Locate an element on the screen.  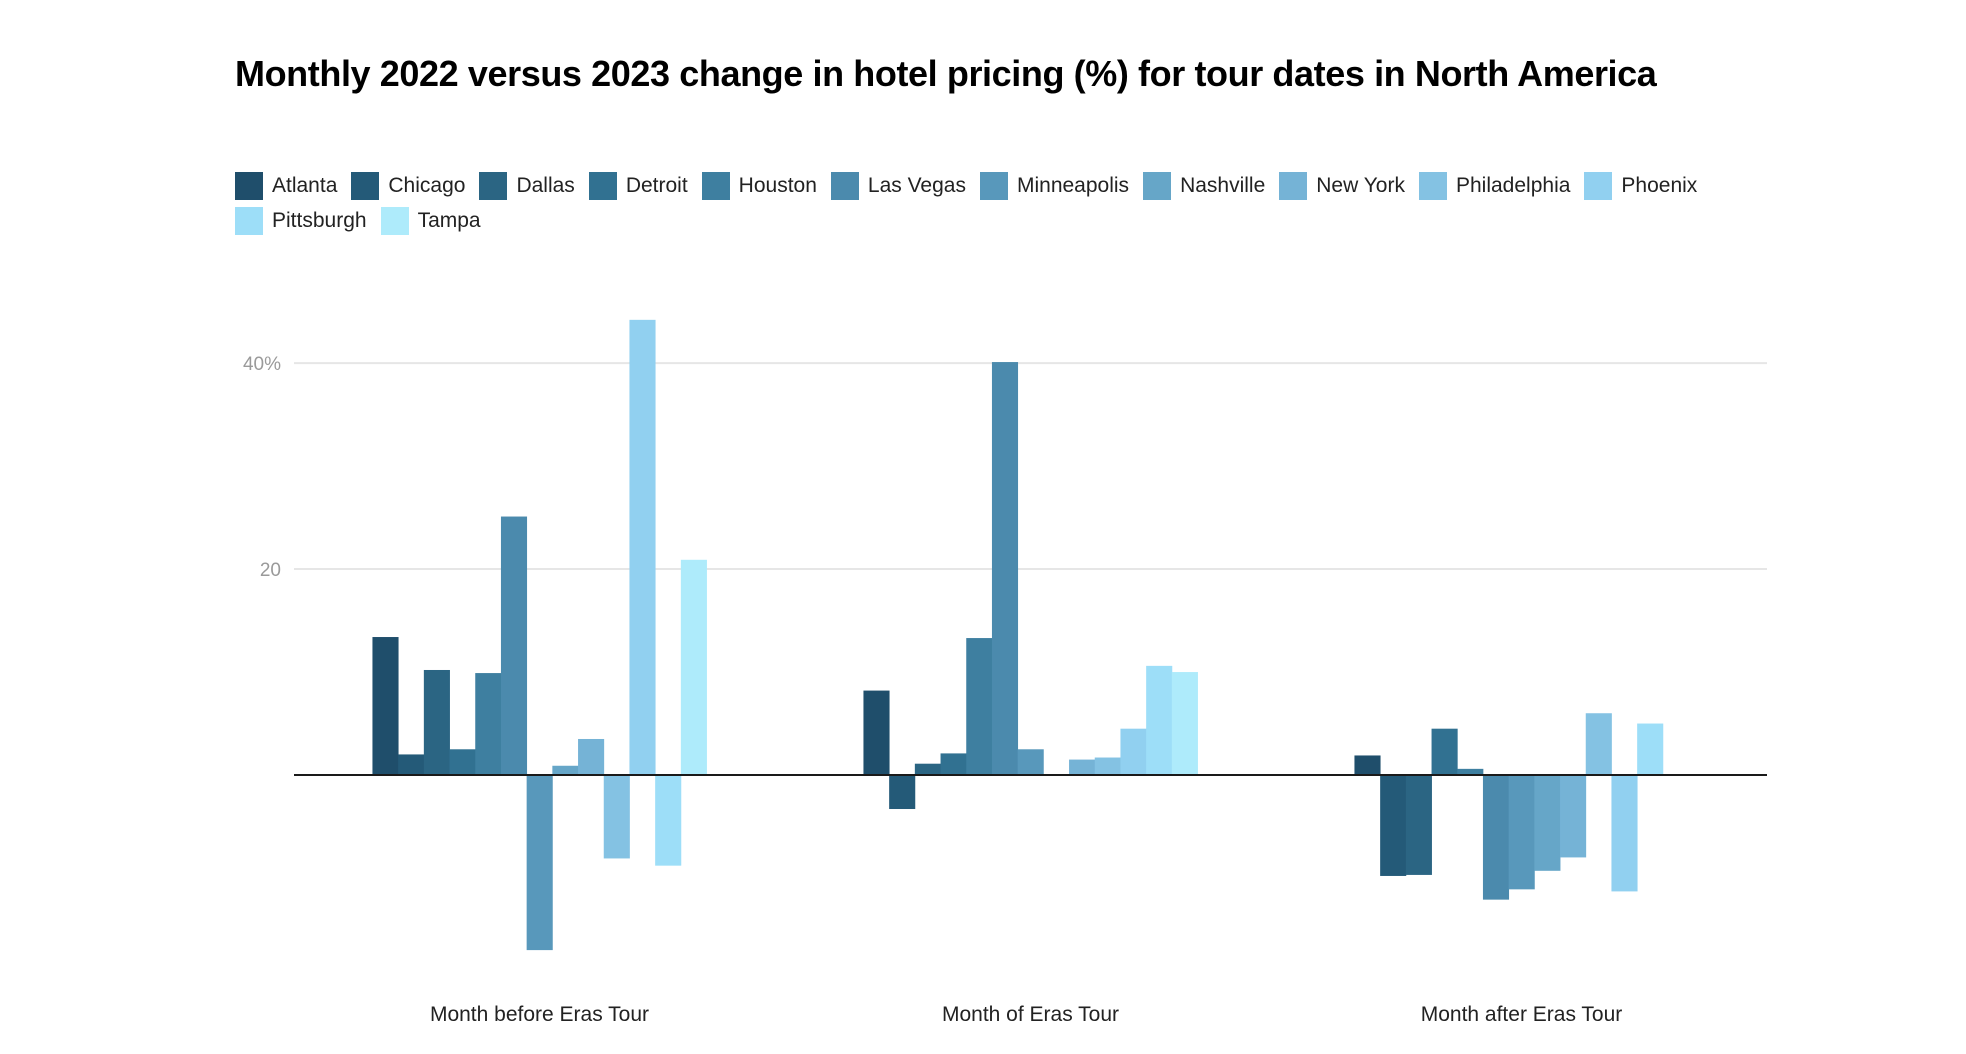
legend-item: Minneapolis is located at coordinates (1054, 186).